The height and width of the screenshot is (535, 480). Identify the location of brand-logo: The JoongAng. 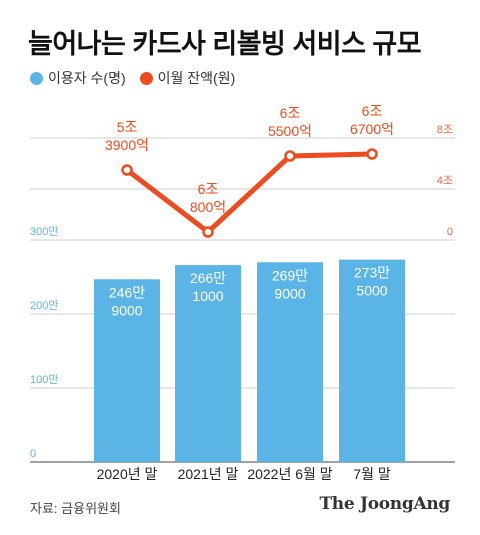
(384, 504).